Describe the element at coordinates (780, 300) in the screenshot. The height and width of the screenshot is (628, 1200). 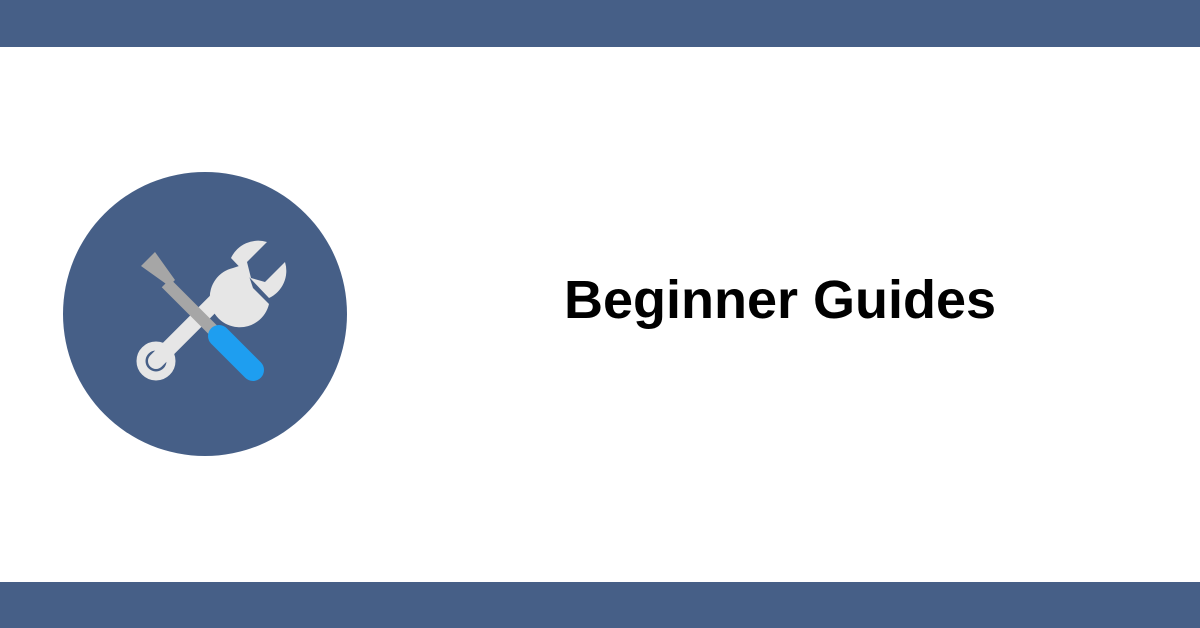
I see `page-title: Beginner Guides` at that location.